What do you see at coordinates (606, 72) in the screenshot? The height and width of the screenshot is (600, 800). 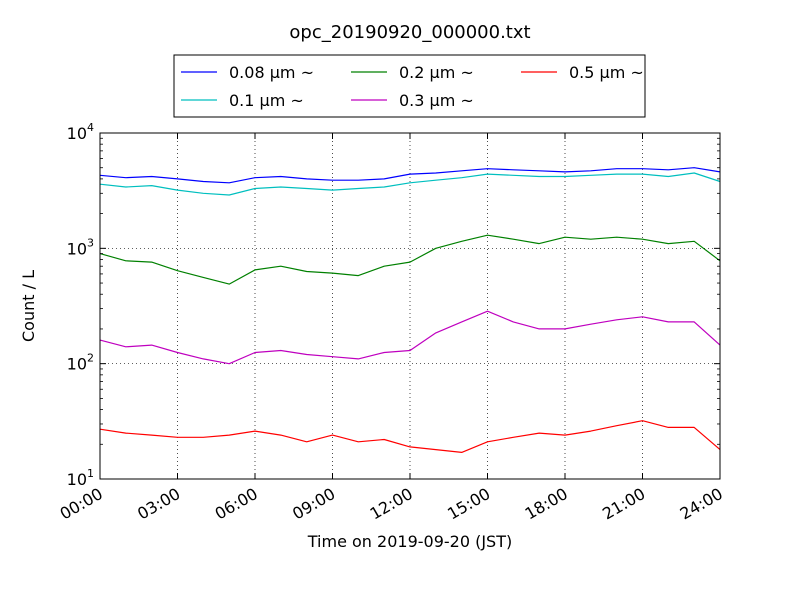 I see `legend-label-4: 0.5 μm ~` at bounding box center [606, 72].